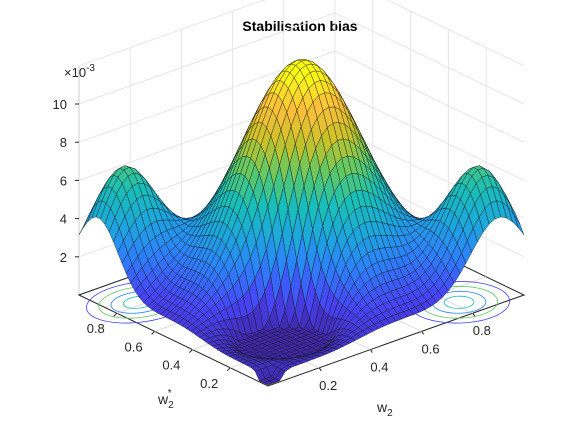 This screenshot has width=581, height=436. I want to click on z-tick-label-0: 2, so click(63, 257).